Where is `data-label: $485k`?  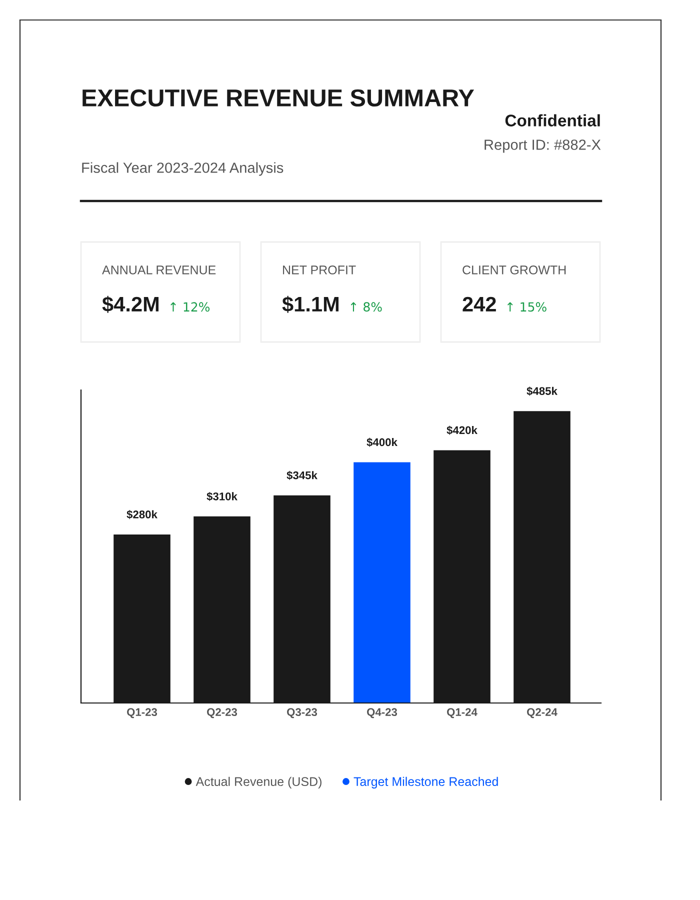 data-label: $485k is located at coordinates (542, 391).